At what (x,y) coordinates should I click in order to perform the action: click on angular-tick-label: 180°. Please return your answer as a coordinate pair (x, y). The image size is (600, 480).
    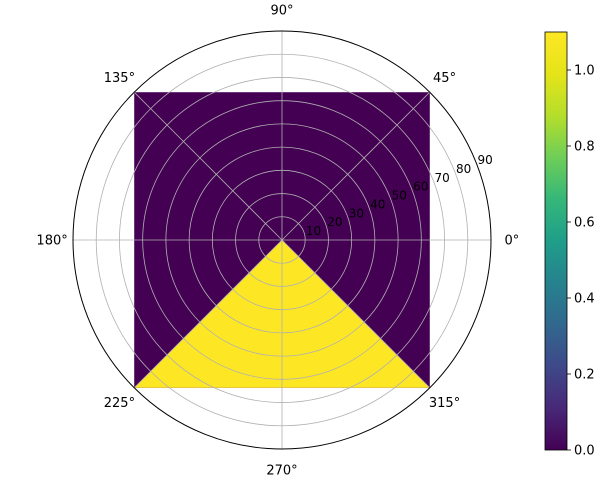
    Looking at the image, I should click on (51, 241).